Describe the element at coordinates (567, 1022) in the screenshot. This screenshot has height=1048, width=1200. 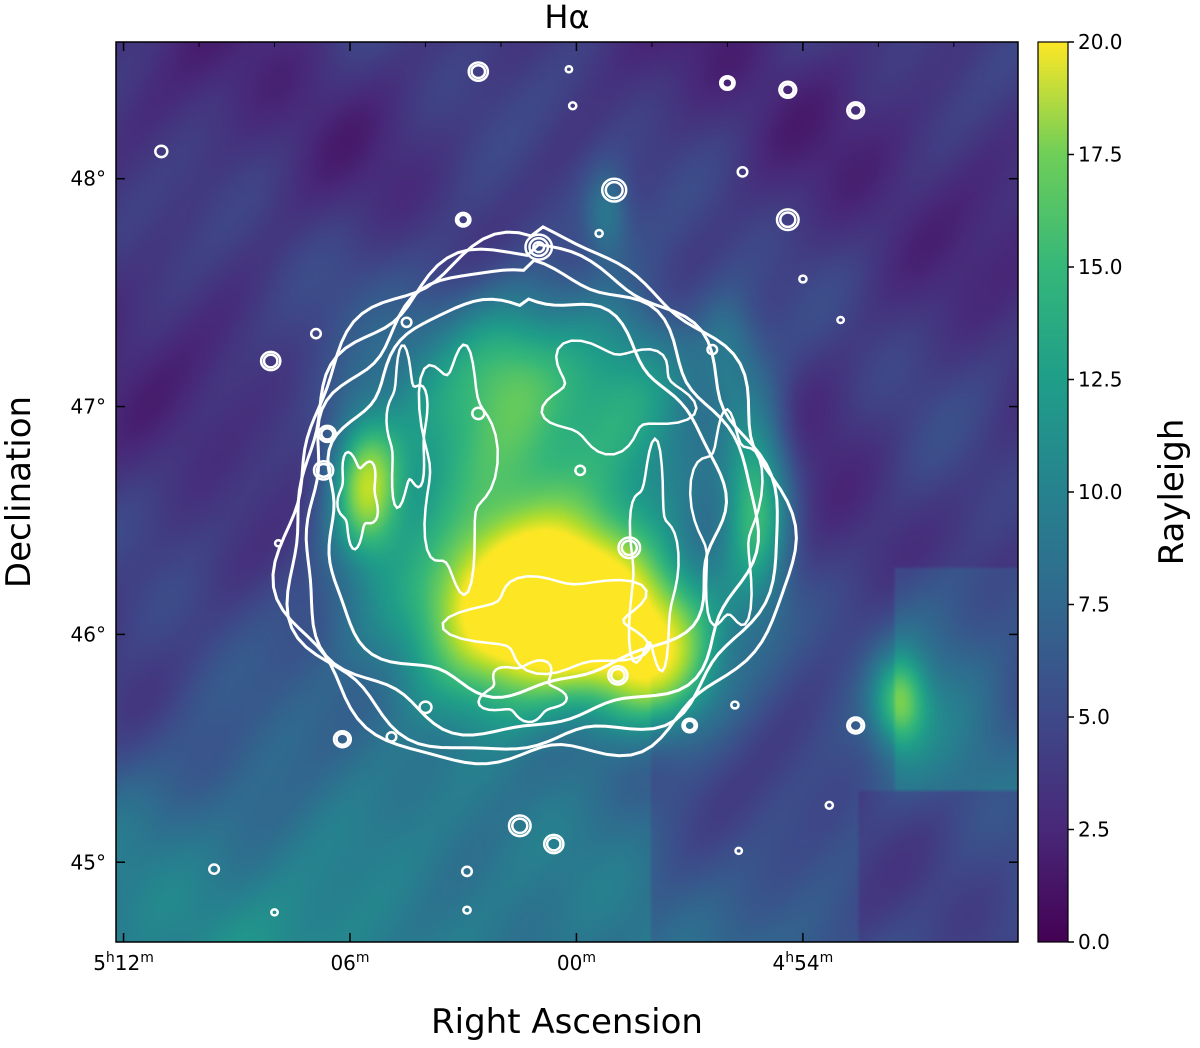
I see `x-axis-label: Right Ascension` at that location.